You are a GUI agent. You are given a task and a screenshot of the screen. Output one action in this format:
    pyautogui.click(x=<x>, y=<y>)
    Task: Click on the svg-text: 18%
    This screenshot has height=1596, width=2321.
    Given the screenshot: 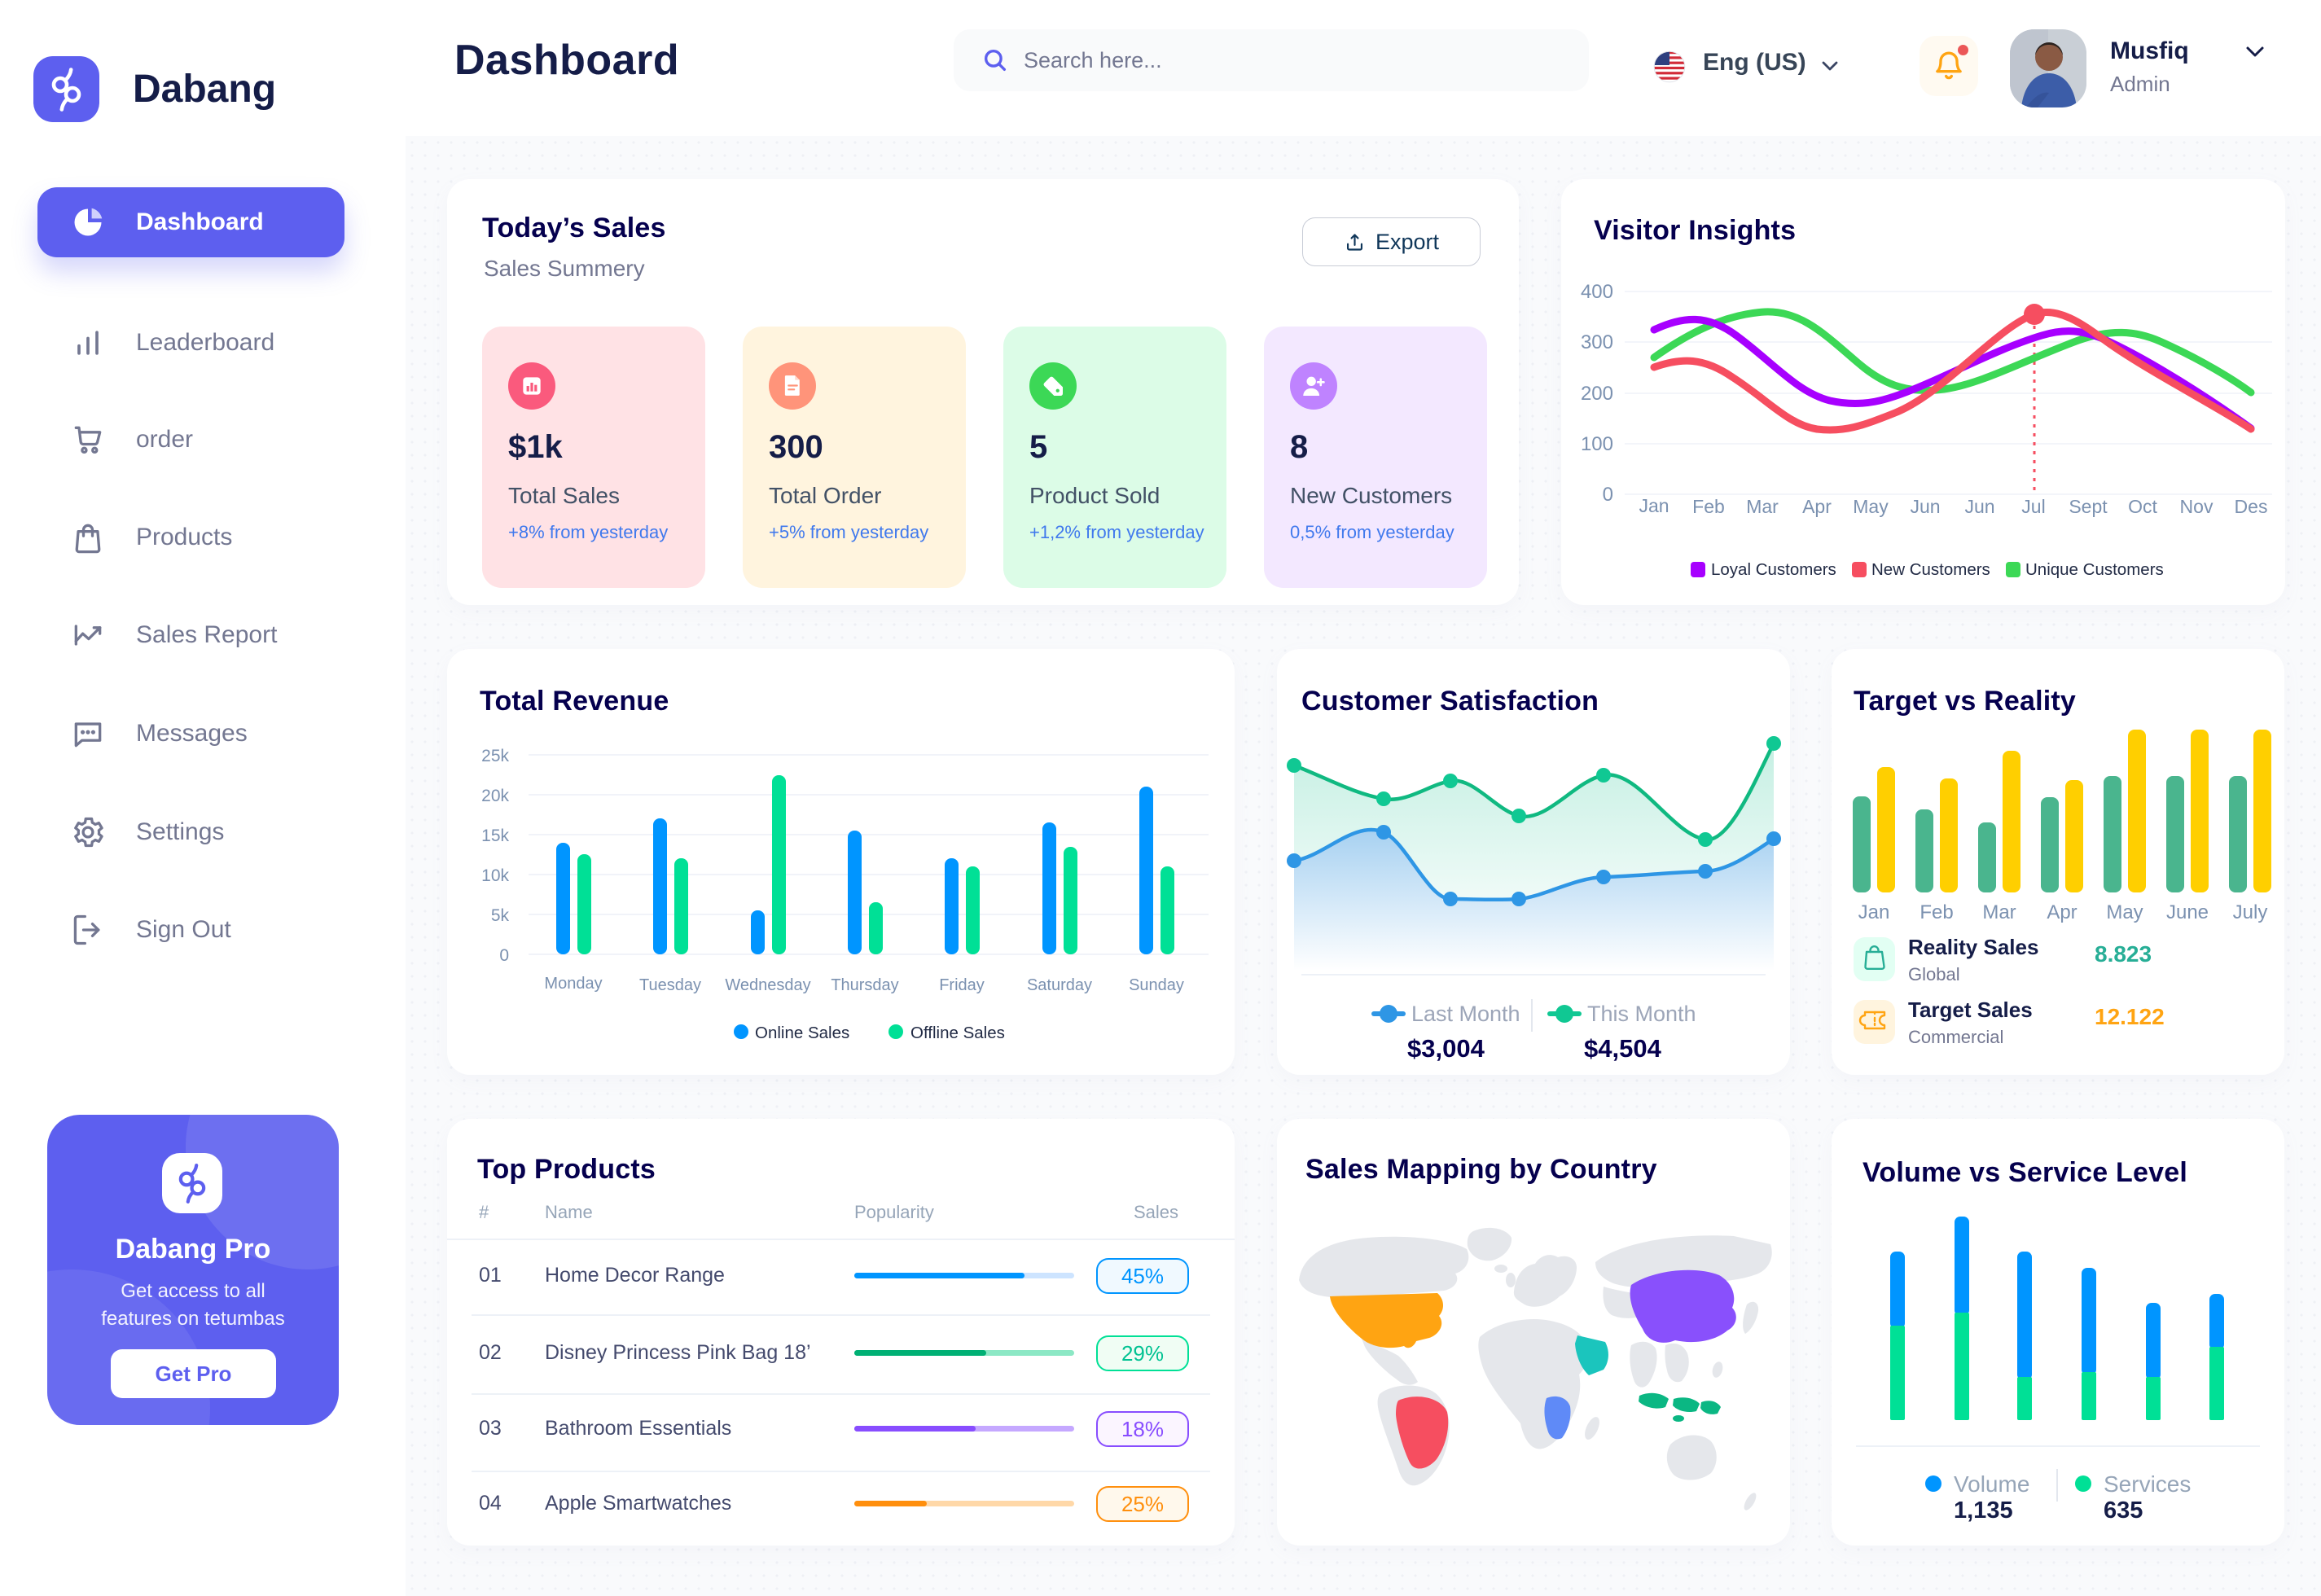 What is the action you would take?
    pyautogui.click(x=1142, y=1429)
    